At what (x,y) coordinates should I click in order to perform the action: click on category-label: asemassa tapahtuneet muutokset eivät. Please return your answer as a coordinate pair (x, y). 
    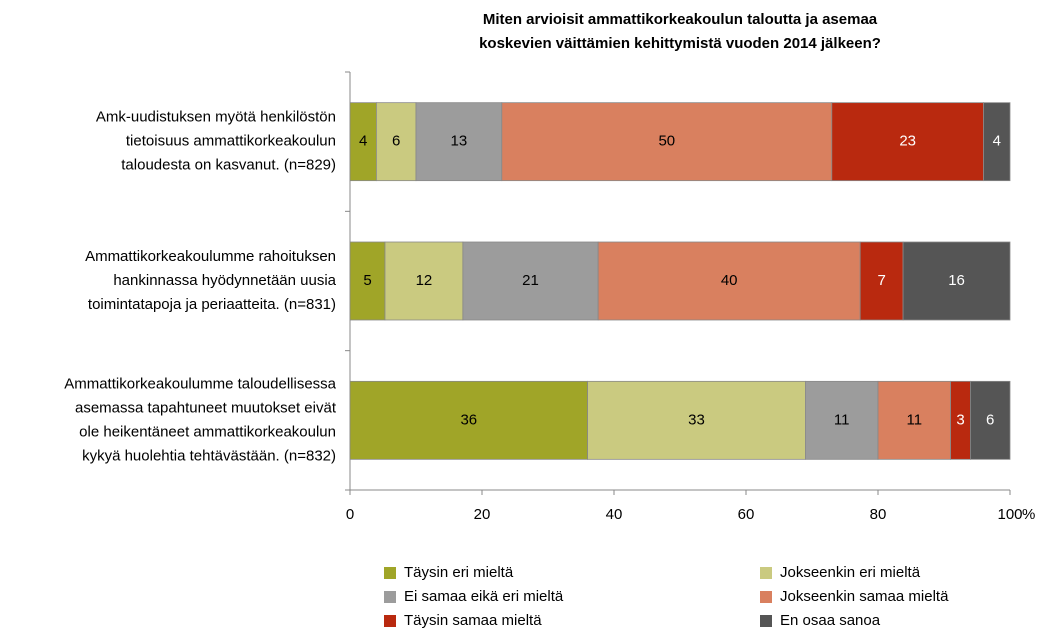
    Looking at the image, I should click on (206, 407).